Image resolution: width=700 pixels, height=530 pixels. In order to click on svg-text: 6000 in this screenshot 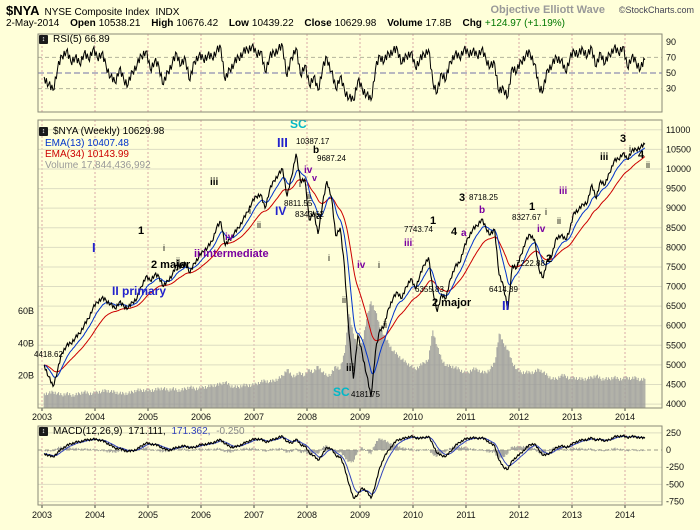, I will do `click(676, 326)`.